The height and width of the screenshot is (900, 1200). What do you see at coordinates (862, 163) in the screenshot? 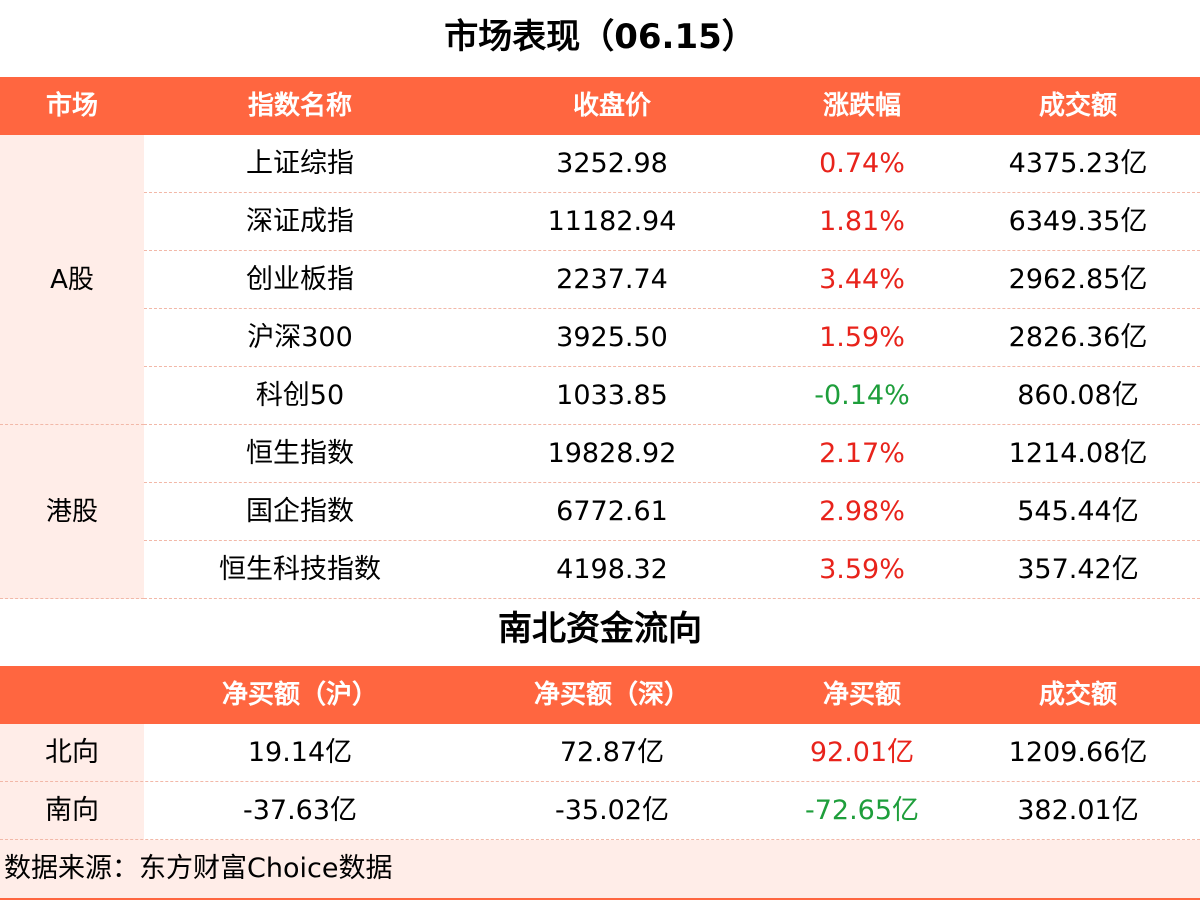
I see `change-cell: 0.74%` at bounding box center [862, 163].